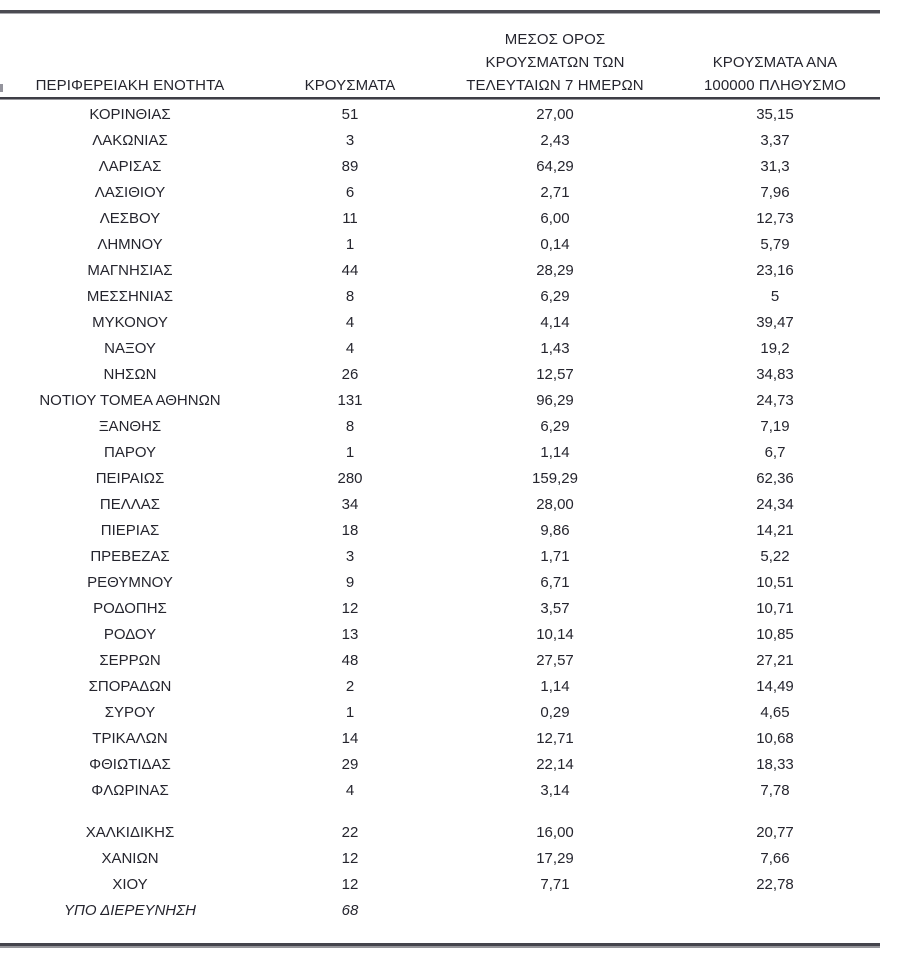 The height and width of the screenshot is (966, 900). Describe the element at coordinates (130, 452) in the screenshot. I see `cell-regional-unit: ΠΑΡΟΥ` at that location.